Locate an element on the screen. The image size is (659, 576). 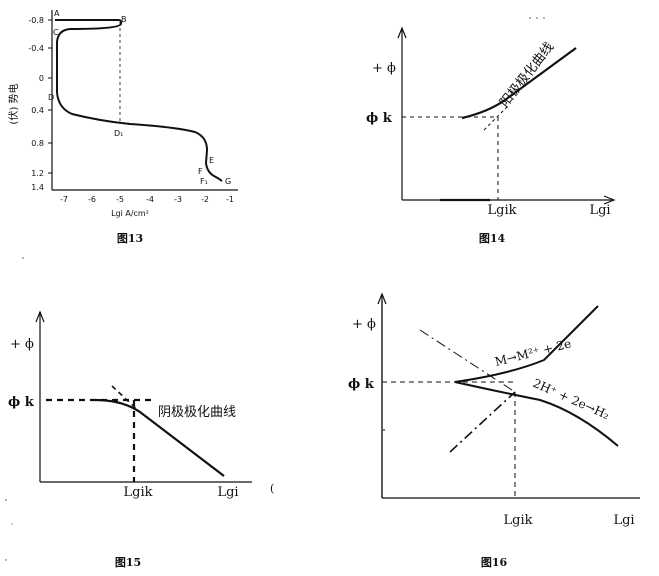
fig13-ytick-6: 1.2 is located at coordinates (37, 173).